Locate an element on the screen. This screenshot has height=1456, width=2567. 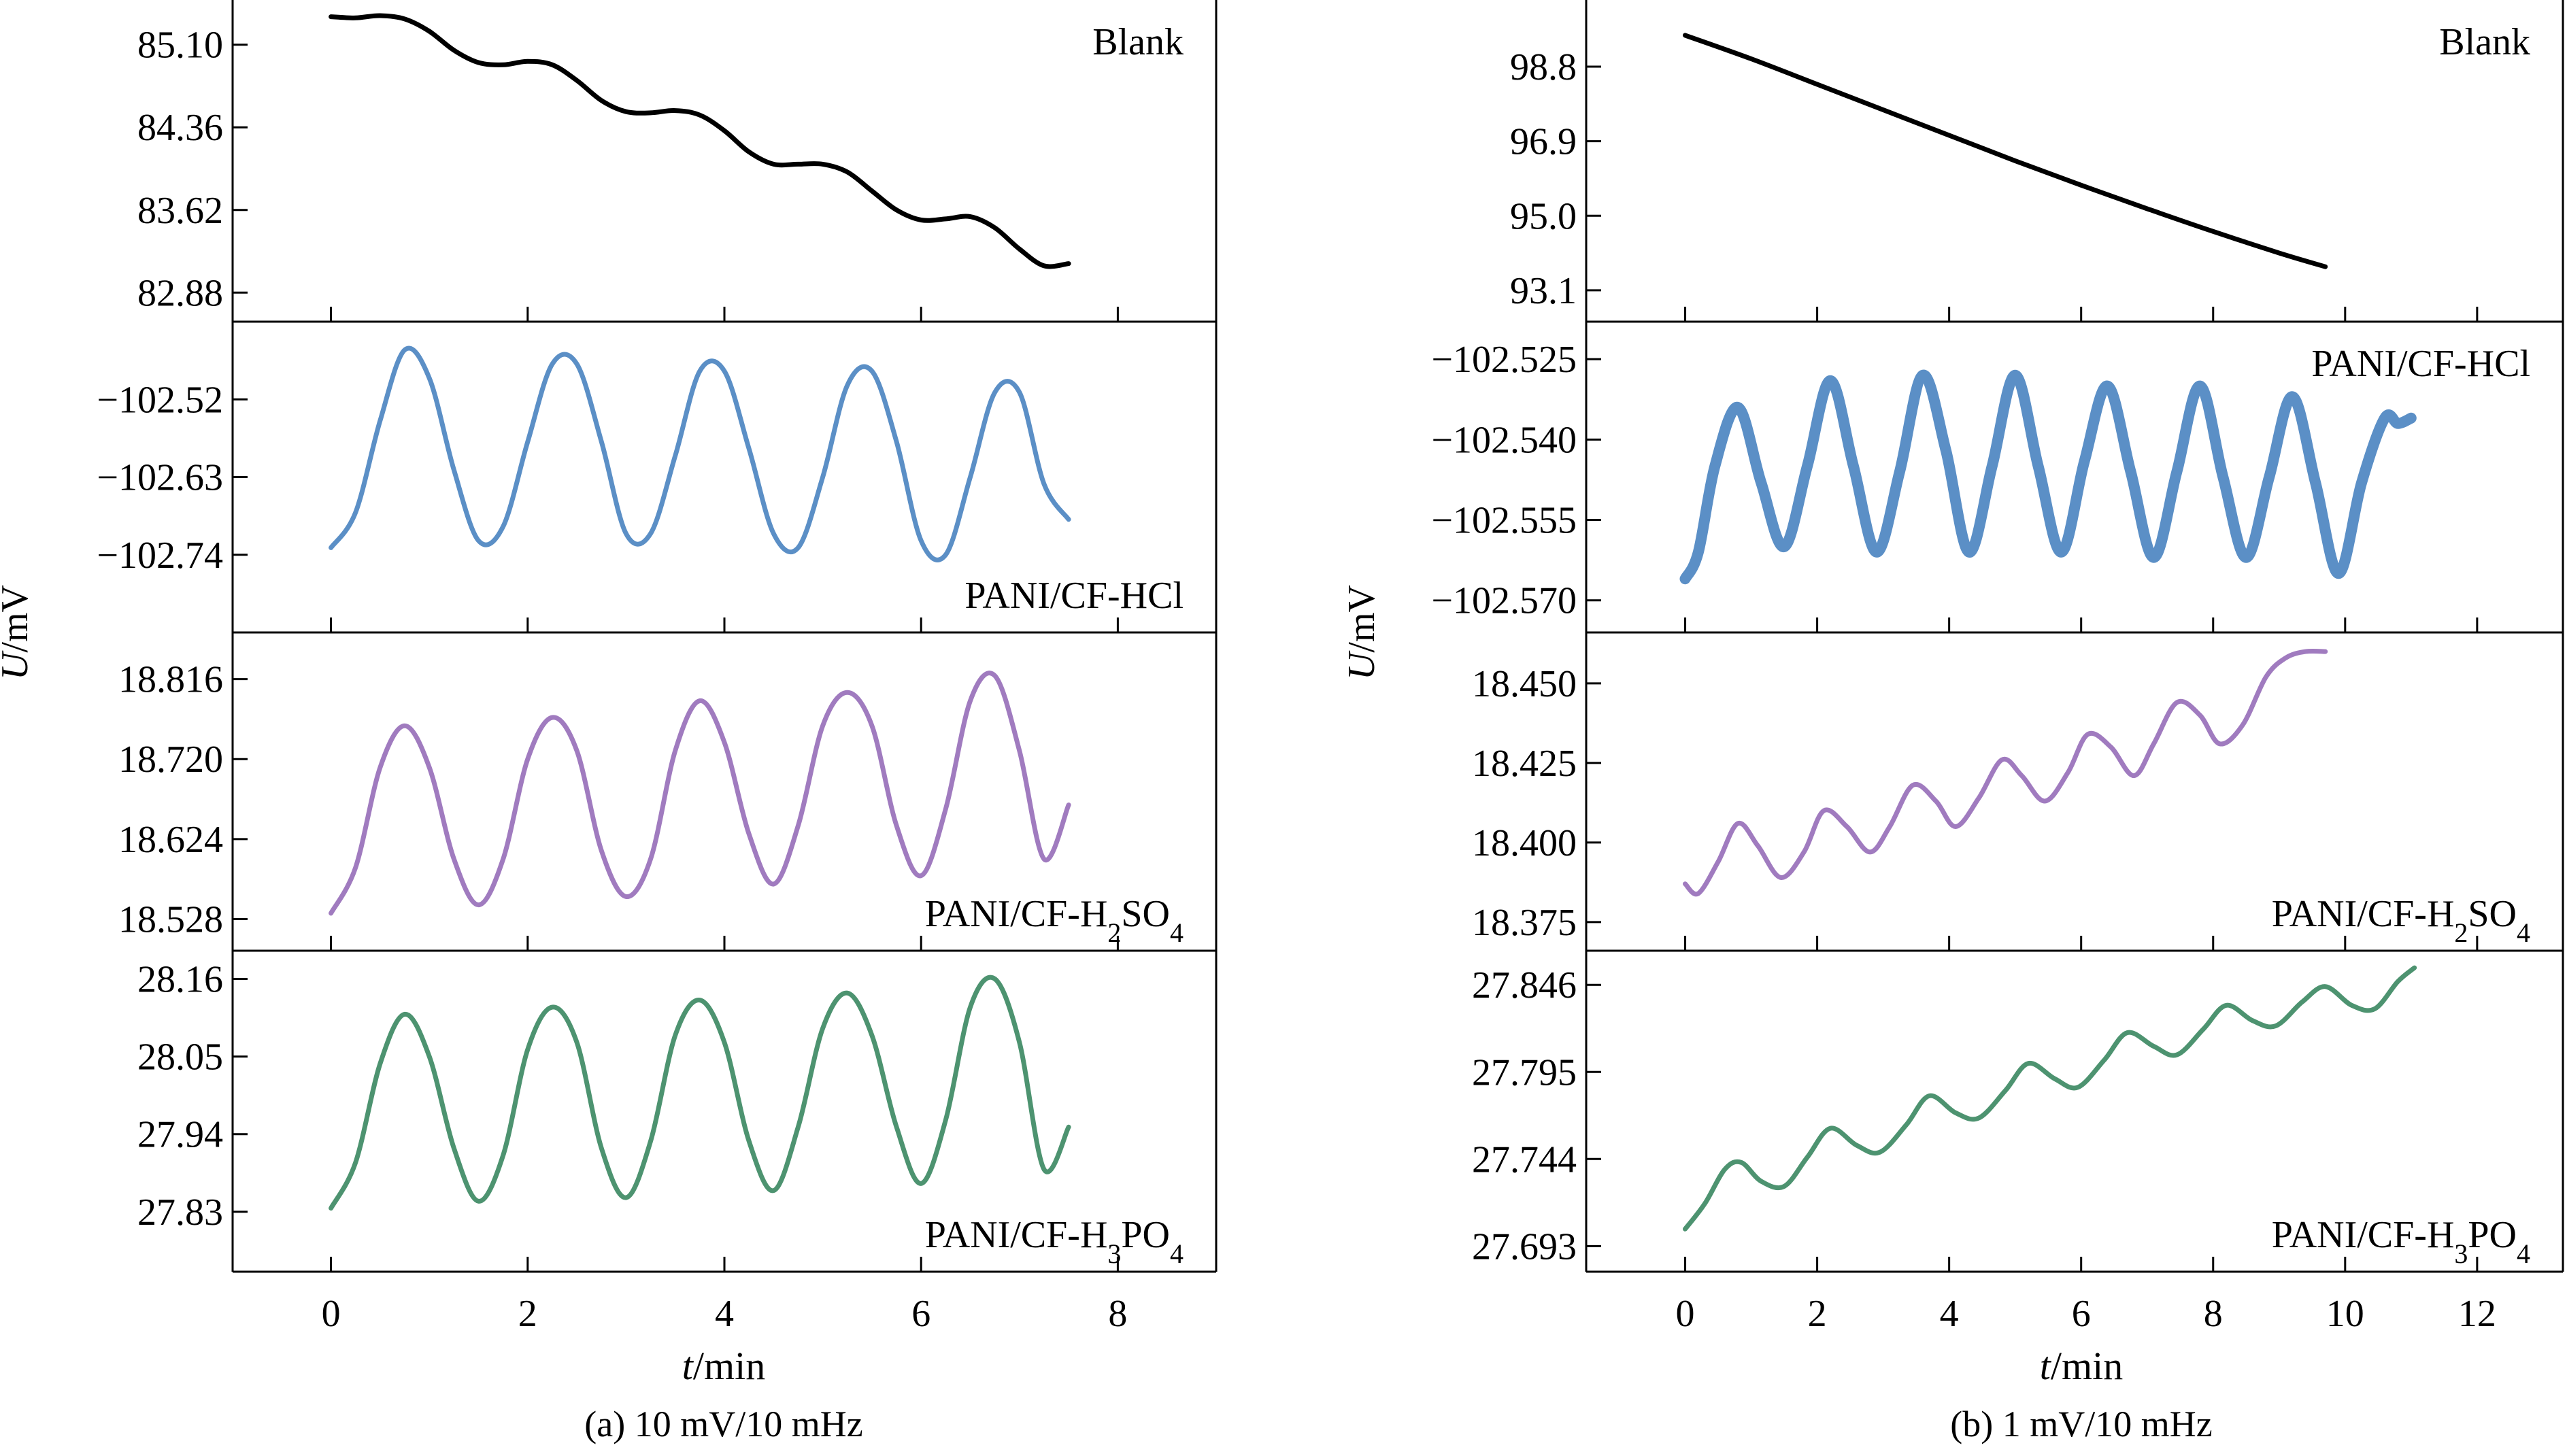
y-tick-label: 28.05 is located at coordinates (180, 1057).